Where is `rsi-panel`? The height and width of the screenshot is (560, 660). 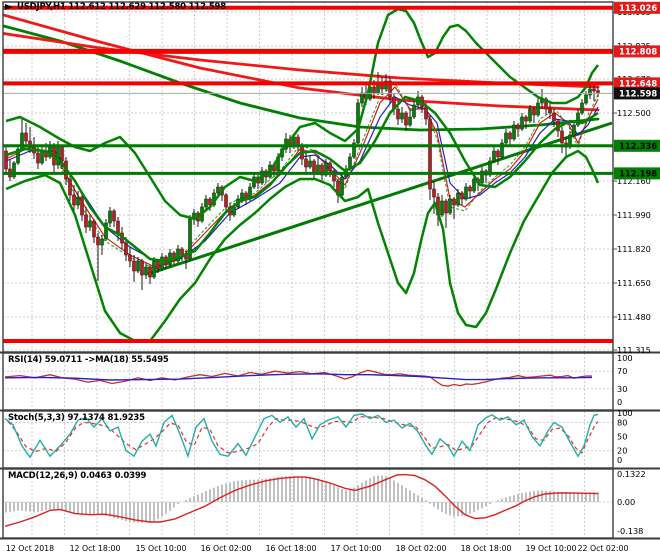 rsi-panel is located at coordinates (298, 378).